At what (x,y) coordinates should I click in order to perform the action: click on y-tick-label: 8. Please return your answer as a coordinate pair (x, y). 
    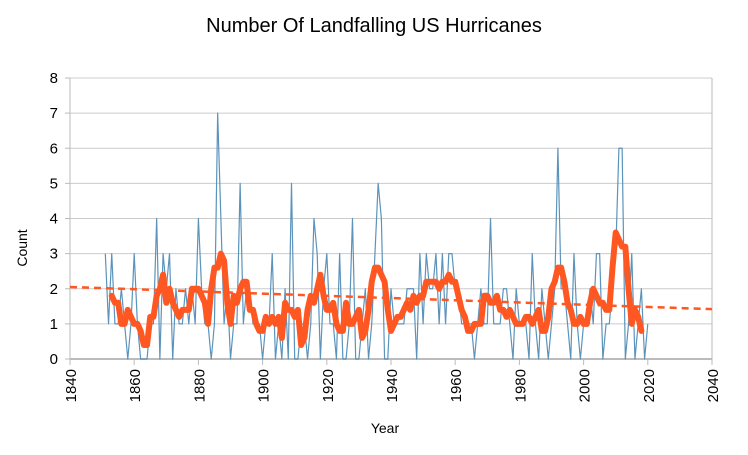
    Looking at the image, I should click on (54, 78).